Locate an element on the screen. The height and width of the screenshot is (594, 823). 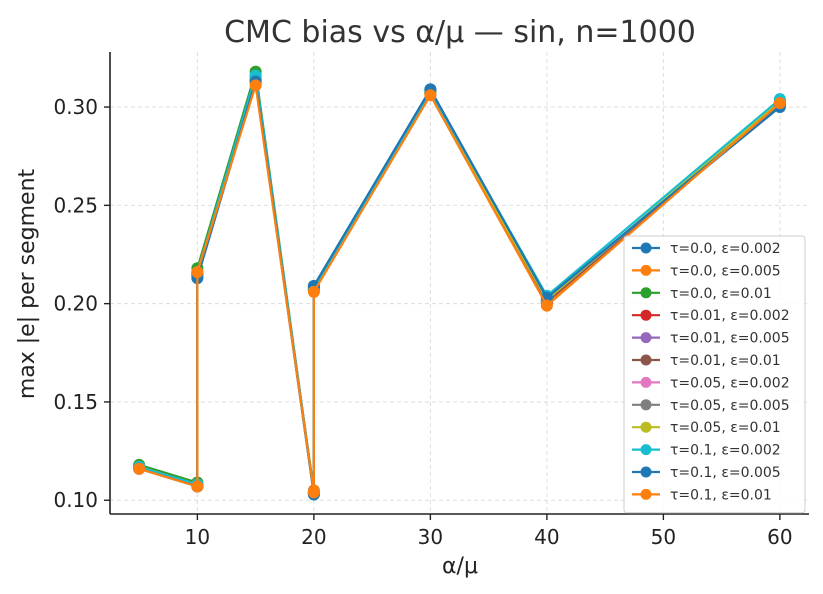
legend-label: τ=0.0, ε=0.01 is located at coordinates (721, 294).